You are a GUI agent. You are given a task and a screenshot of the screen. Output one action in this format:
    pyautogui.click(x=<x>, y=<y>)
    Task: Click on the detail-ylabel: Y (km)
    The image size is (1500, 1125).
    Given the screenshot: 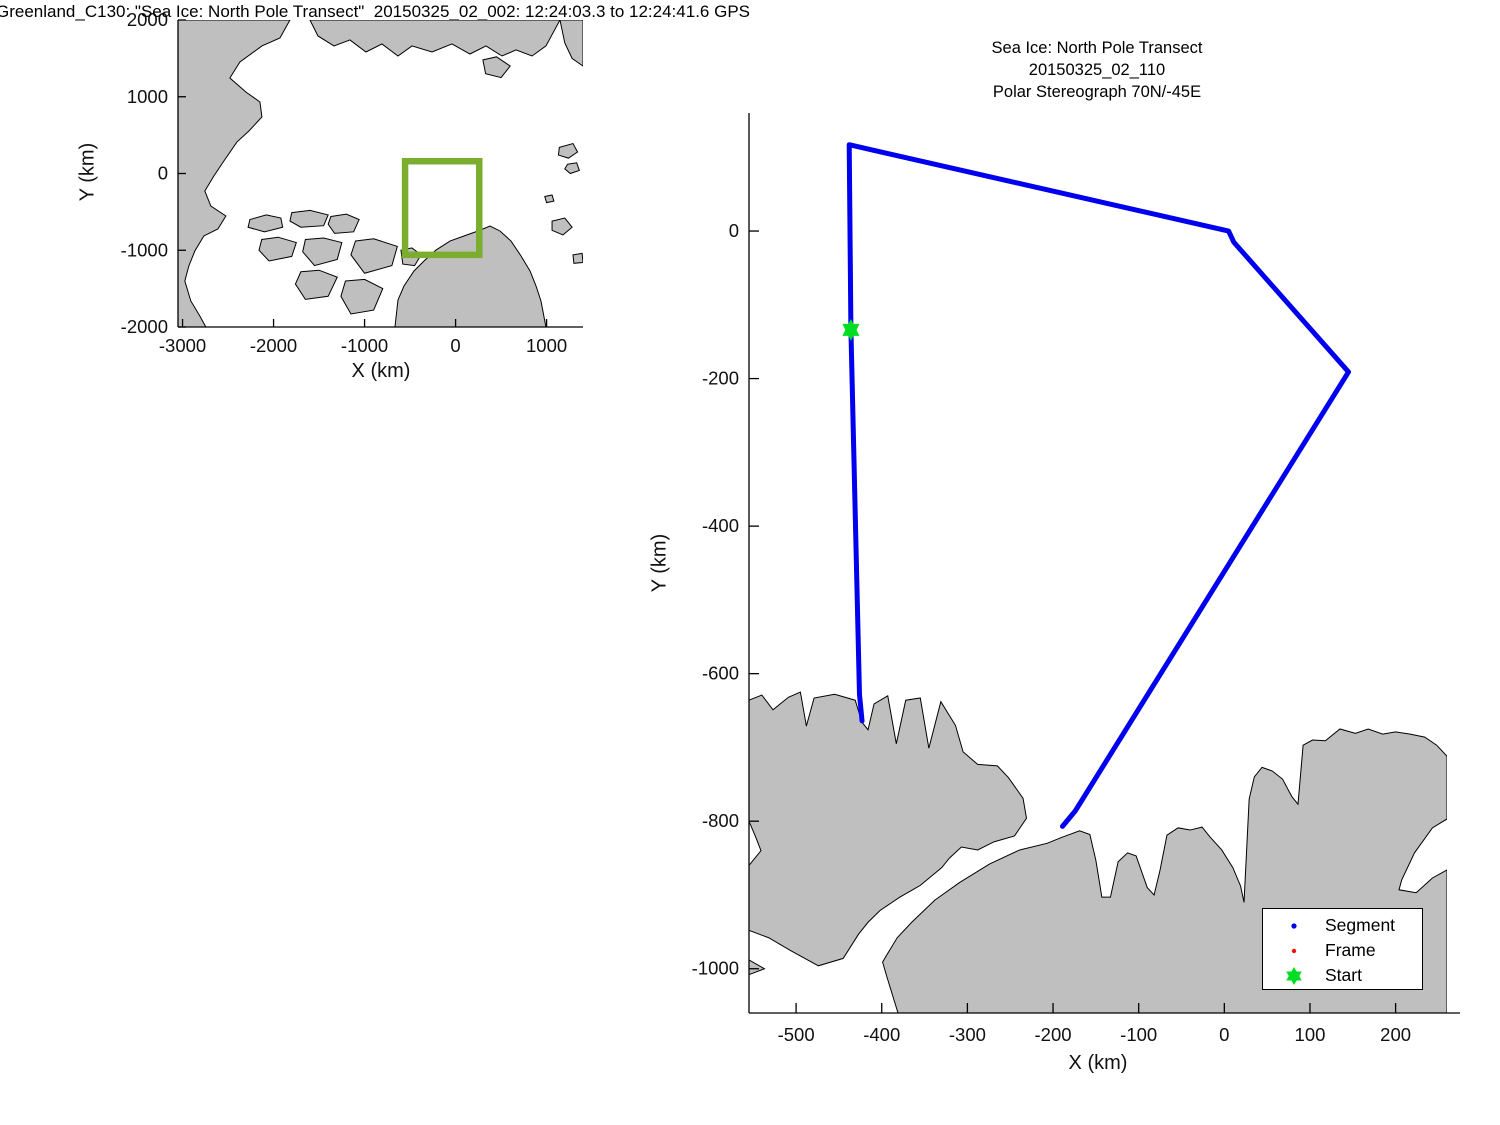 What is the action you would take?
    pyautogui.click(x=659, y=563)
    